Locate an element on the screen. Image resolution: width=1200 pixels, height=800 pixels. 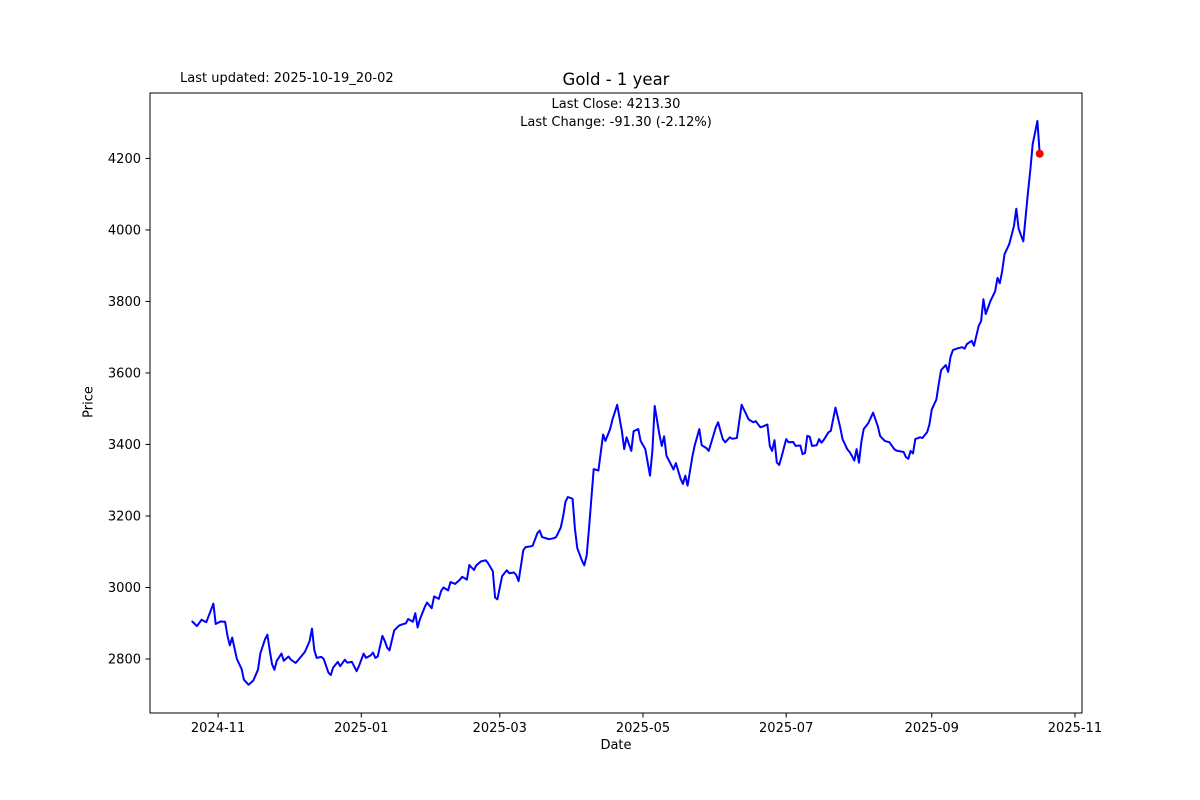
y-tick-label: 3400 is located at coordinates (124, 445).